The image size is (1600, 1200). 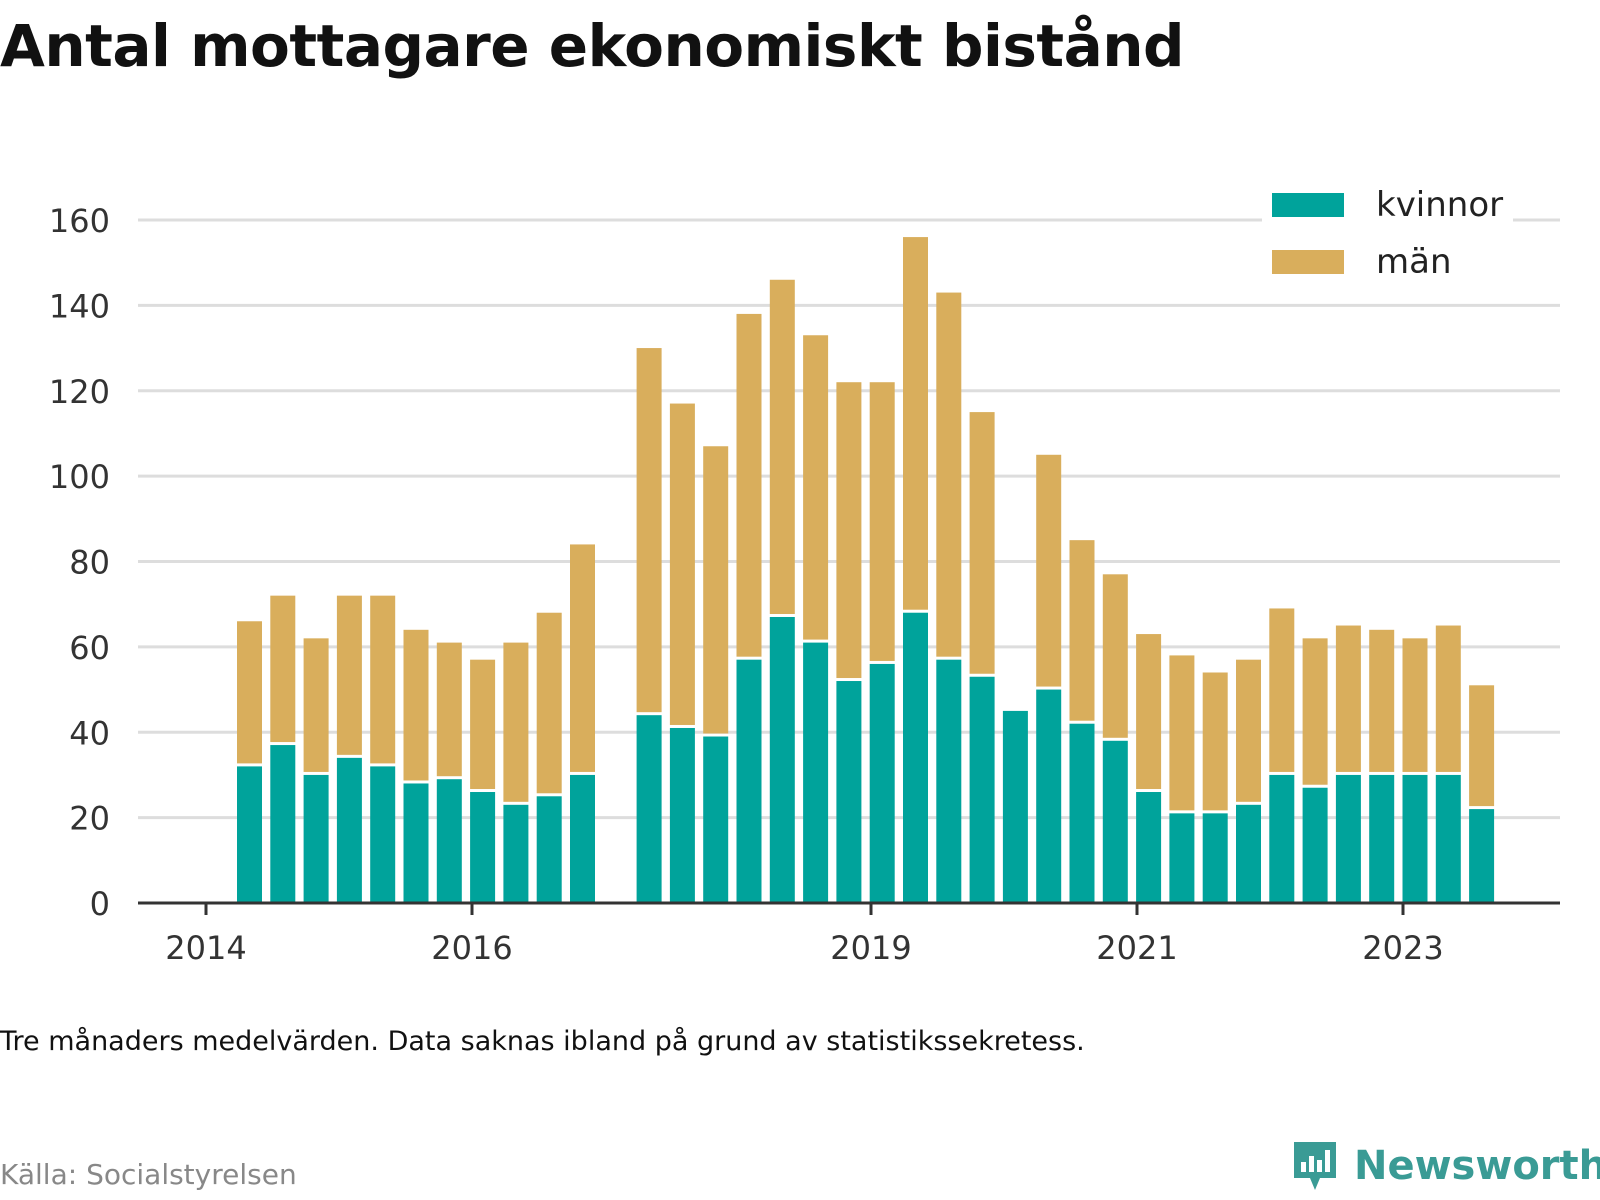 I want to click on y-tick-label: 60, so click(x=89, y=648).